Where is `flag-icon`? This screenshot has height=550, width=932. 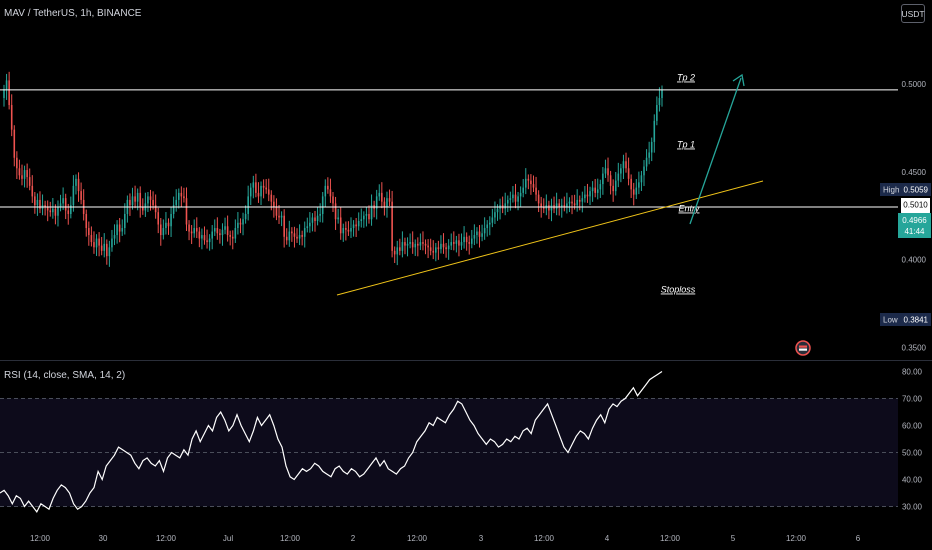
flag-icon is located at coordinates (803, 348).